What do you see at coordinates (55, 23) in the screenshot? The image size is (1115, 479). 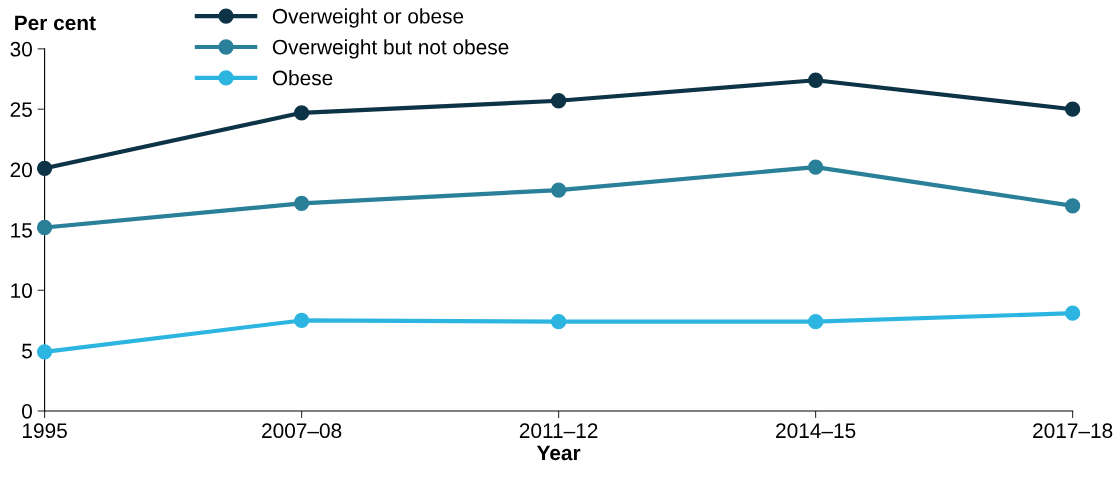 I see `y-axis-title: Per cent` at bounding box center [55, 23].